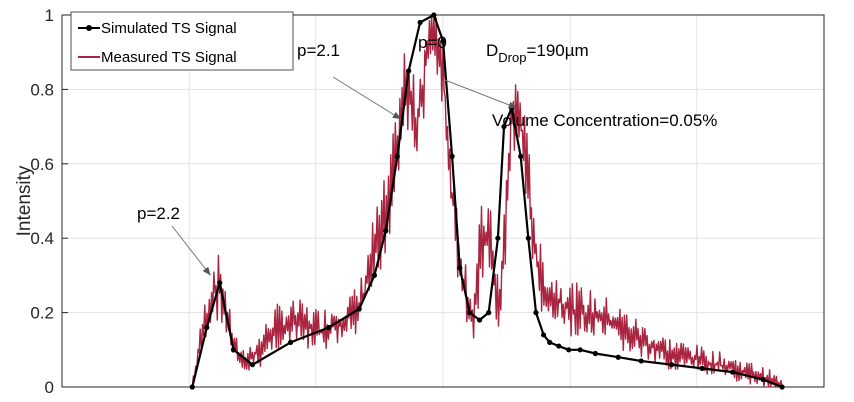 The width and height of the screenshot is (854, 402). Describe the element at coordinates (49, 387) in the screenshot. I see `y-tick-label-0: 0` at that location.